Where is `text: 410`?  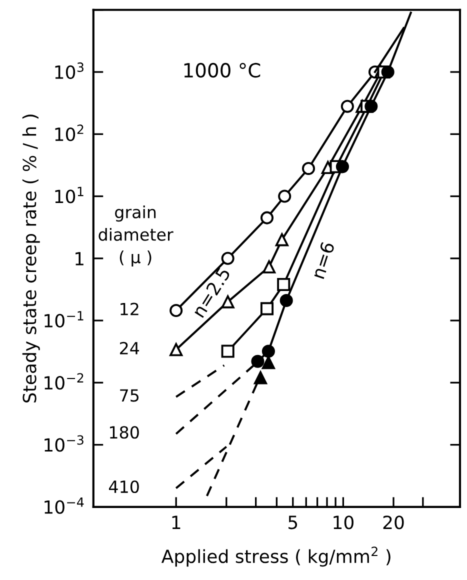
text: 410 is located at coordinates (123, 487).